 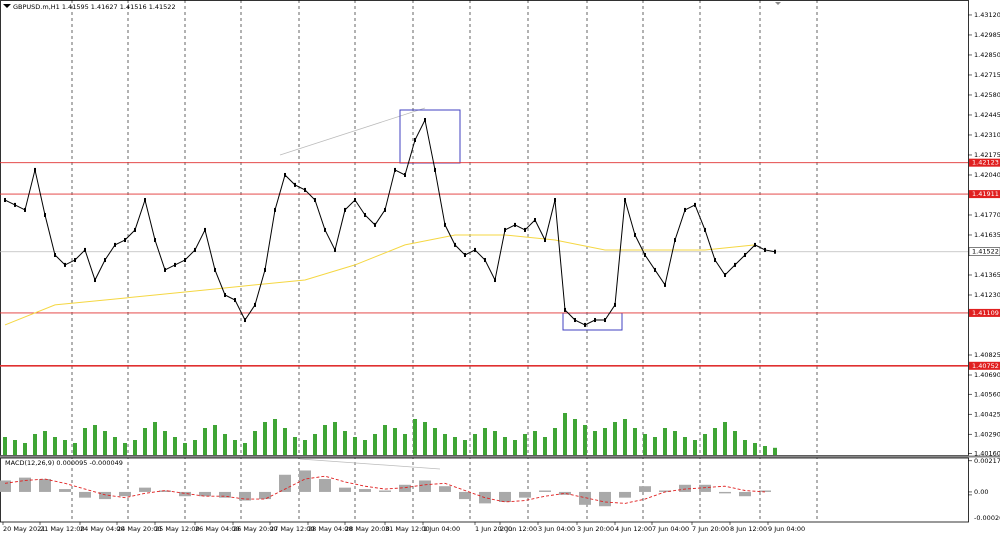 I want to click on y-tick-label: 1.40425, so click(x=987, y=414).